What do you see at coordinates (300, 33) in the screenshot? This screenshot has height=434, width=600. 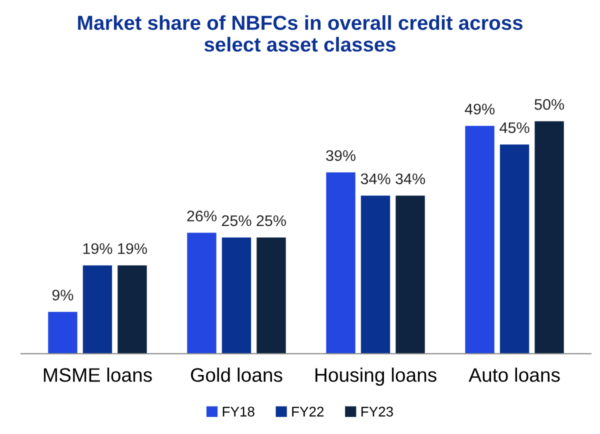 I see `chart-title: Market share of NBFCs in overall credit across select asset classes` at bounding box center [300, 33].